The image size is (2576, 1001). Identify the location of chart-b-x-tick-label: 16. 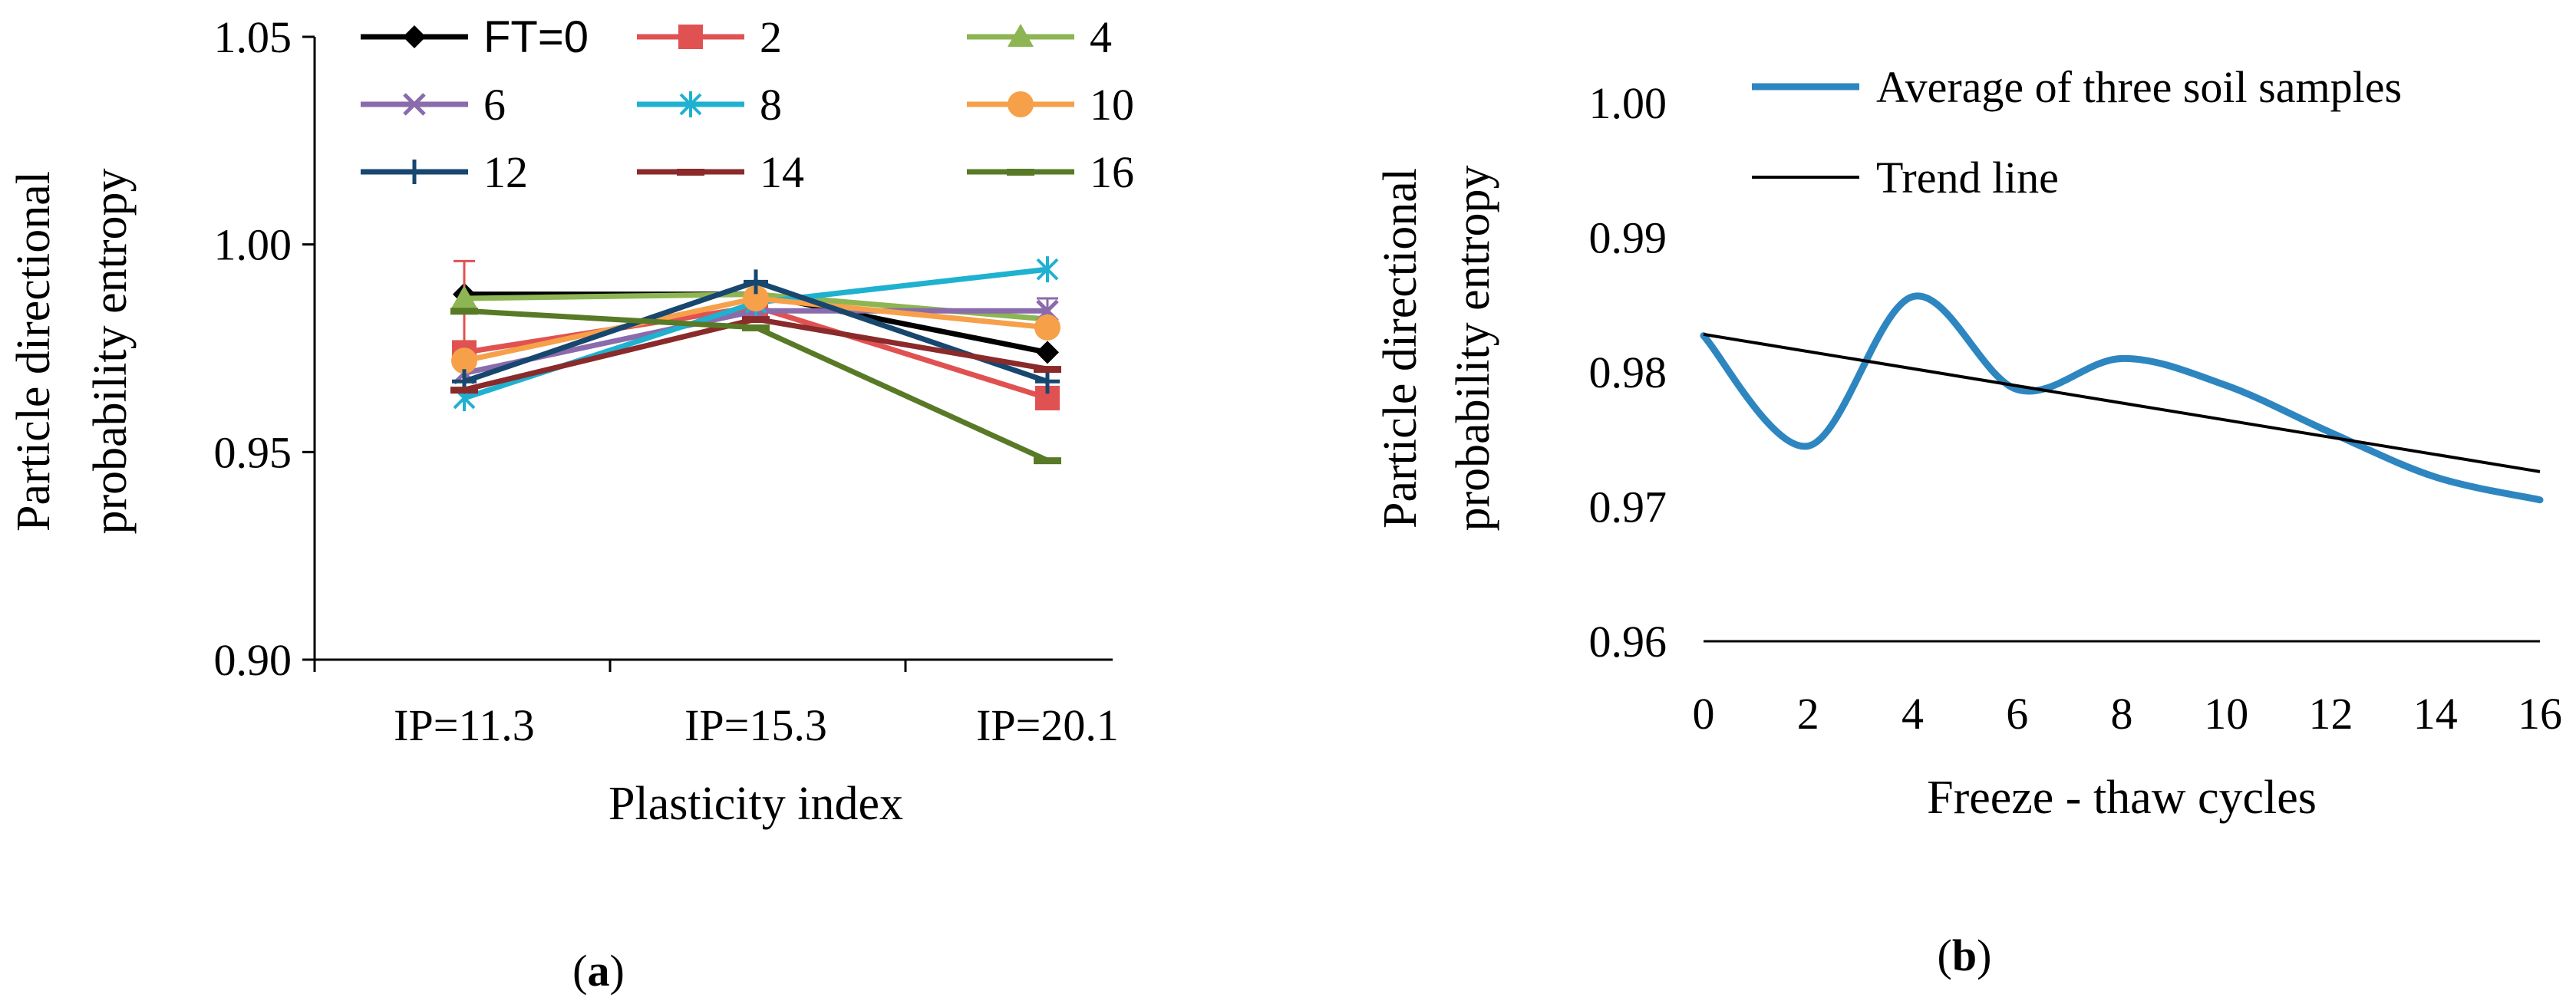
(2540, 714).